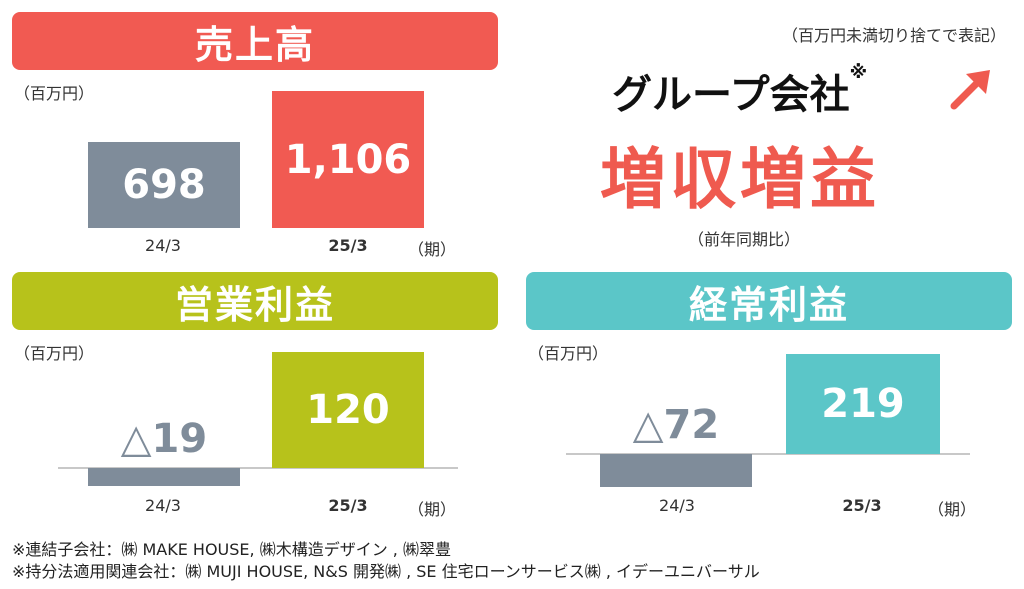 The height and width of the screenshot is (589, 1024). Describe the element at coordinates (677, 505) in the screenshot. I see `ordinary-cat-24-3: 24/3` at that location.